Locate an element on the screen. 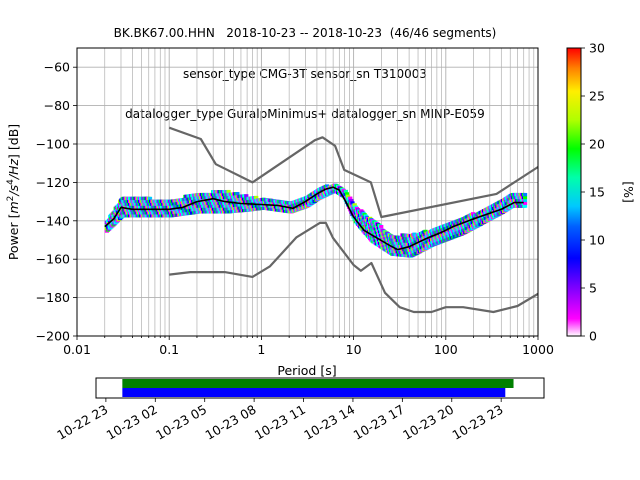  nlnm-line is located at coordinates (353, 267).